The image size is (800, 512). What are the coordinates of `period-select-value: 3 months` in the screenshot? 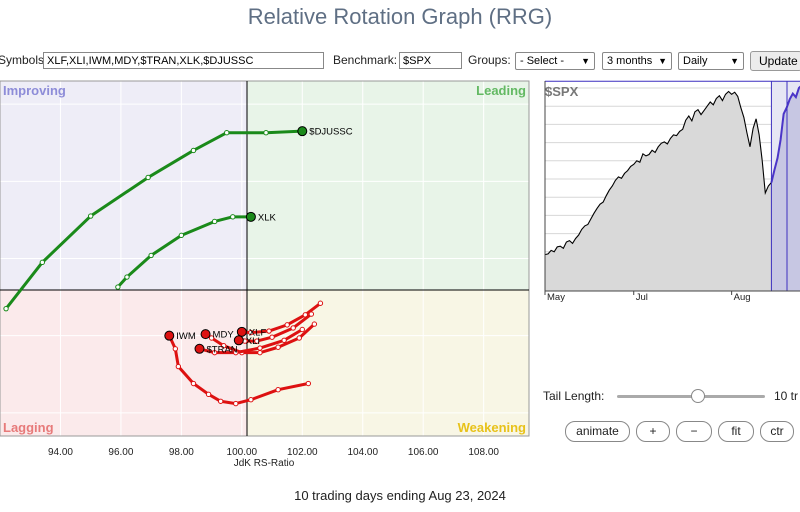 It's located at (630, 61).